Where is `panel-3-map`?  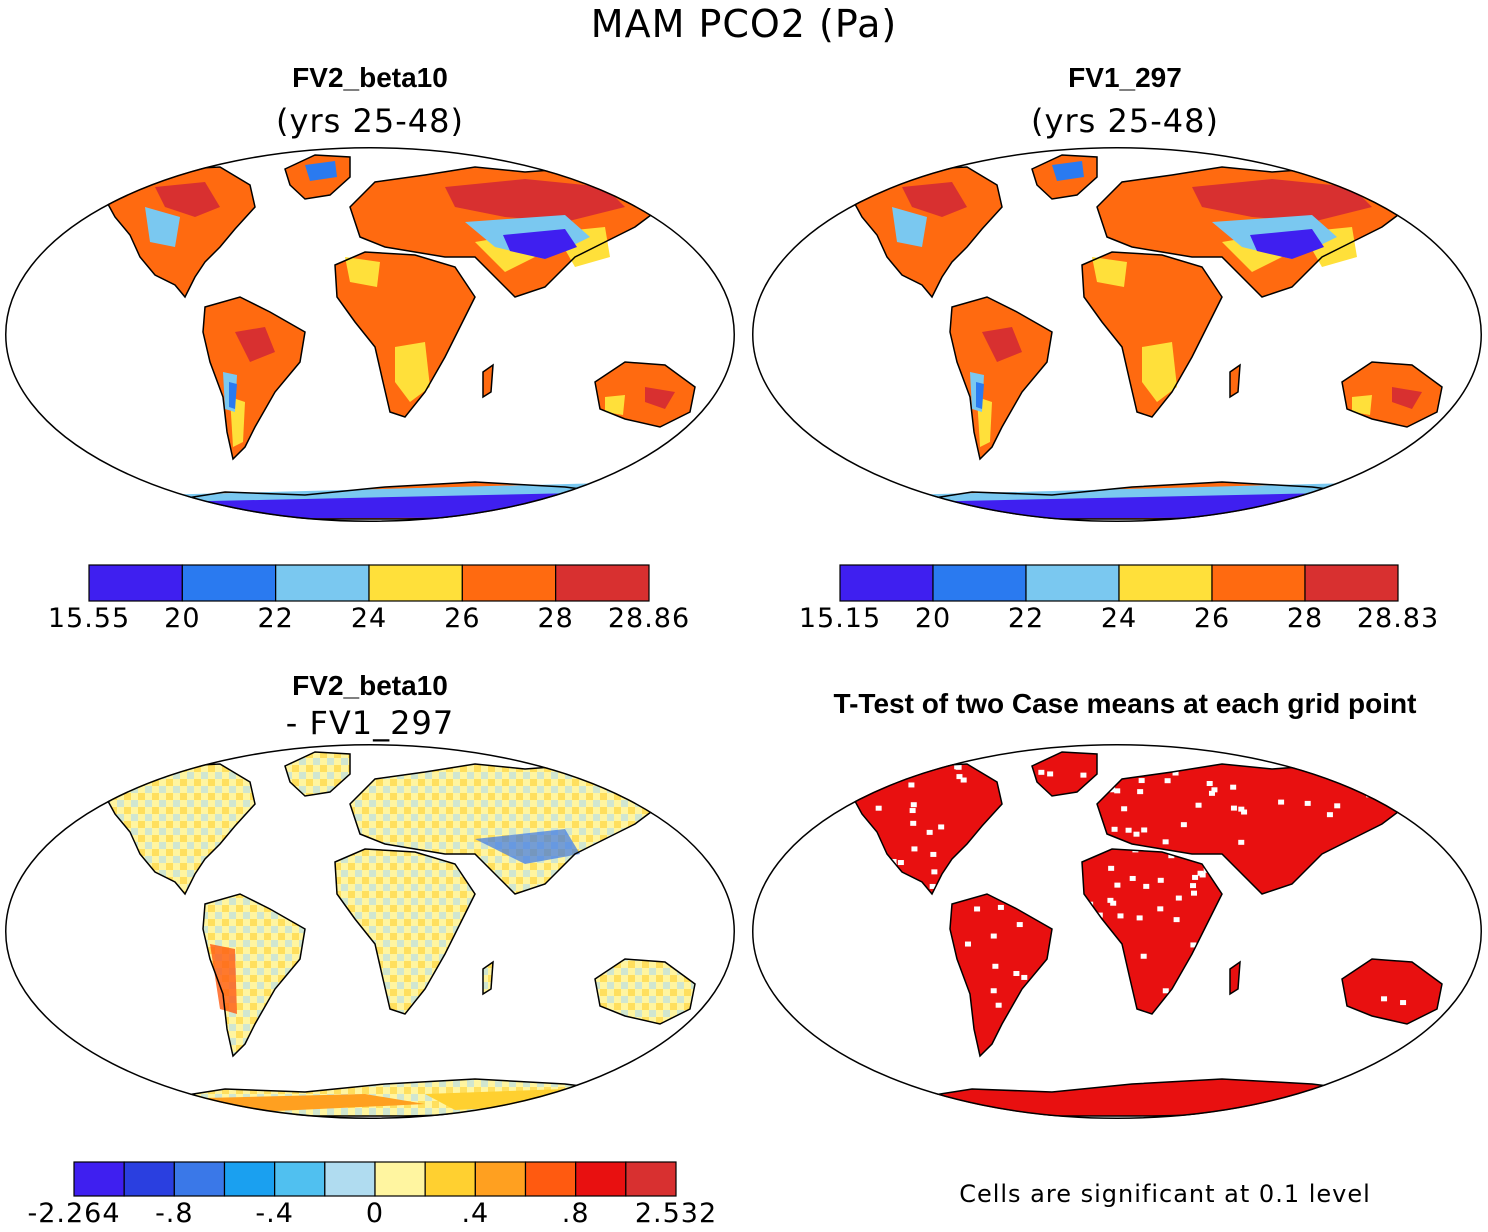 panel-3-map is located at coordinates (370, 931).